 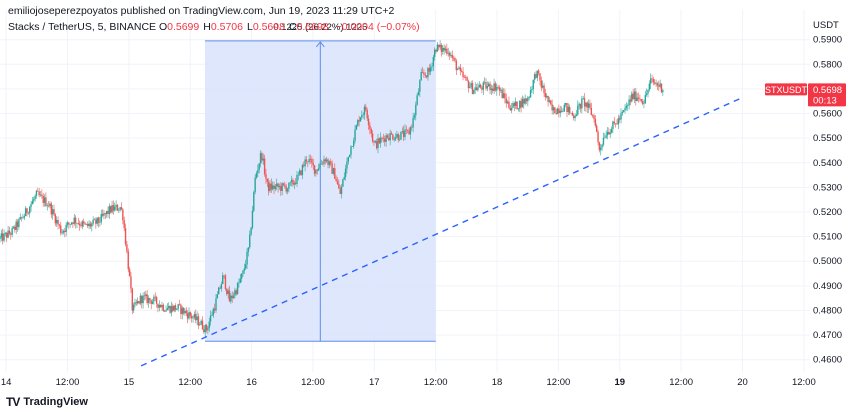 What do you see at coordinates (827, 114) in the screenshot?
I see `y-tick-label: 0.5600` at bounding box center [827, 114].